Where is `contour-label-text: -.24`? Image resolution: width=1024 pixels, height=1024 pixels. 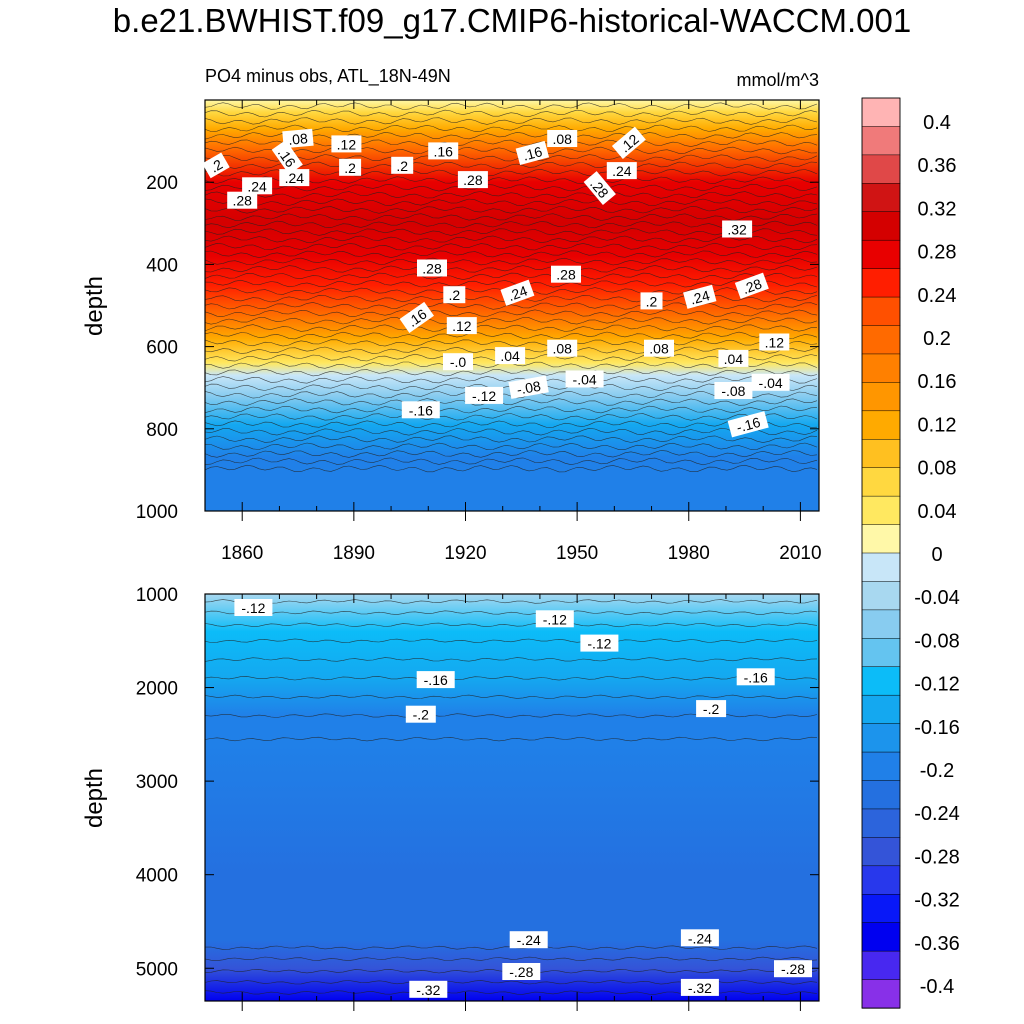 contour-label-text: -.24 is located at coordinates (700, 938).